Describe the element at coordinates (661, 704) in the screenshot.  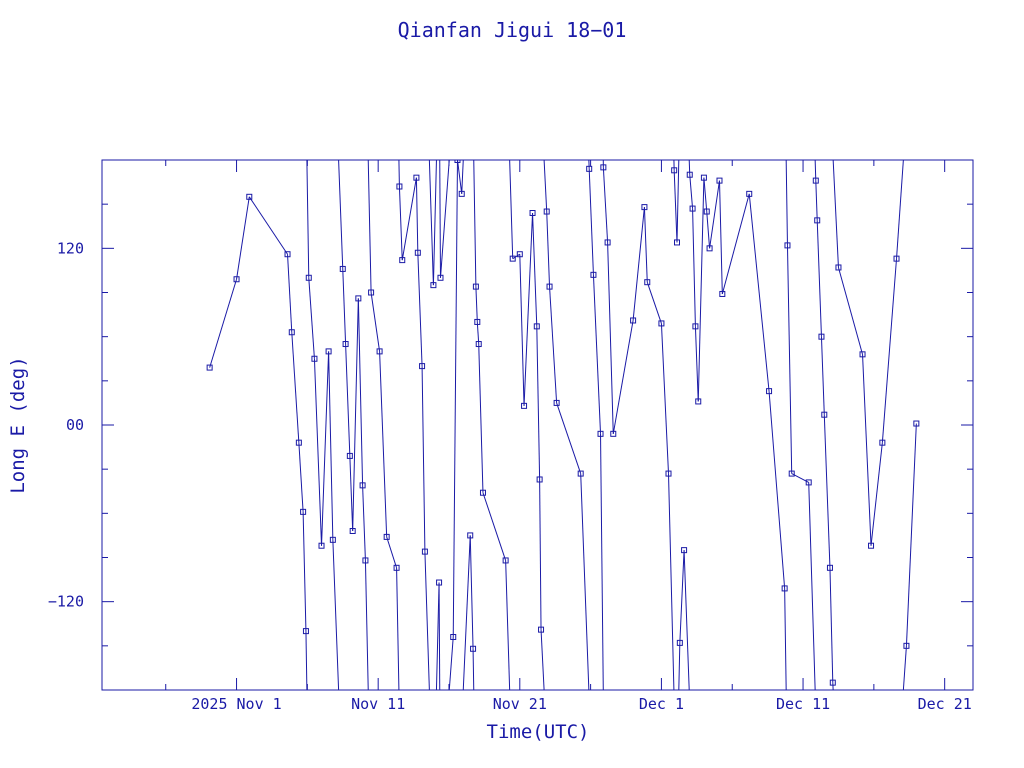
I see `x-tick-label: Dec 1` at that location.